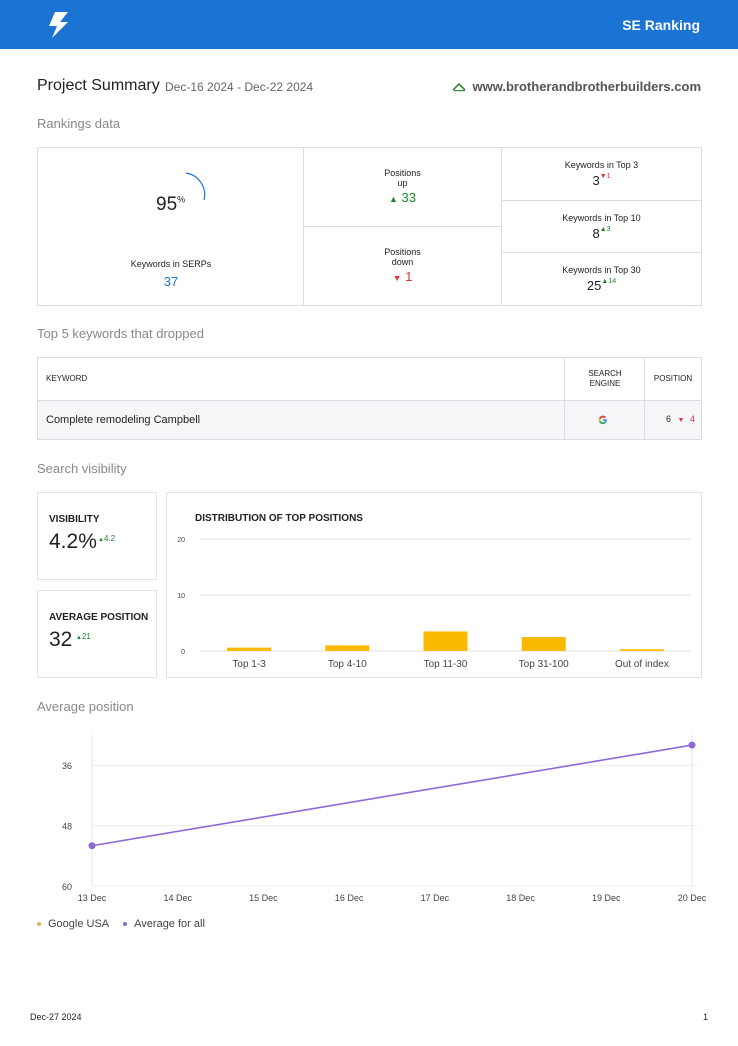 The image size is (738, 1046). What do you see at coordinates (544, 664) in the screenshot?
I see `x-tick-label: Top 31-100` at bounding box center [544, 664].